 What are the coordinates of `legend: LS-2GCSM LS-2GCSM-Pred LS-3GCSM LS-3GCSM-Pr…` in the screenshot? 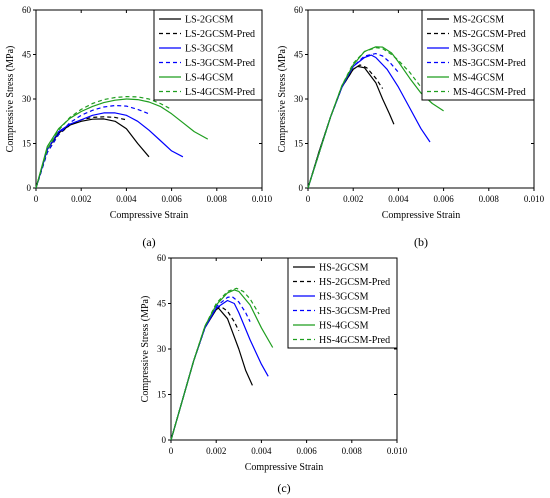 It's located at (208, 55).